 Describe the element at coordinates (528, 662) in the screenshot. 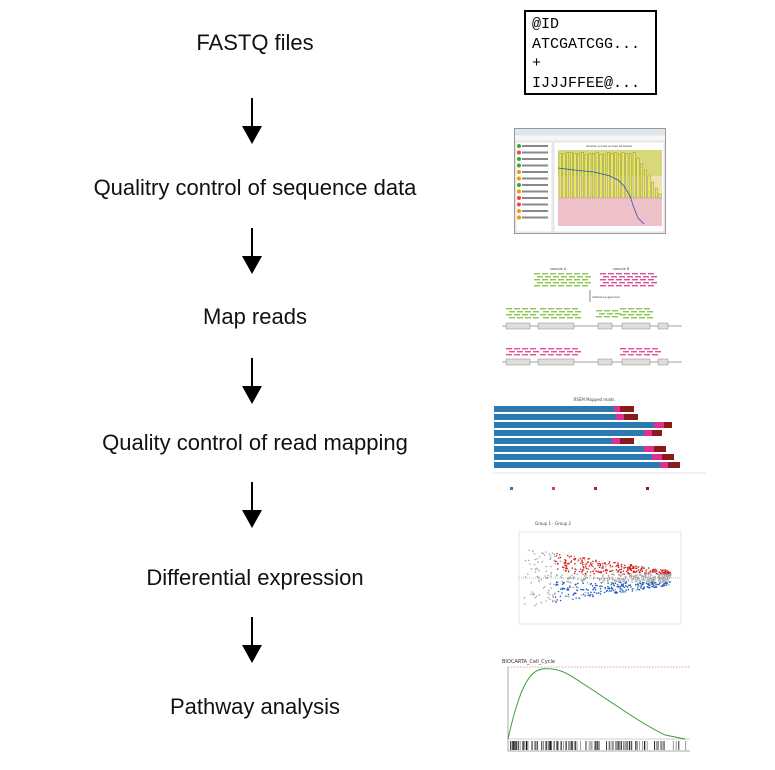

I see `gsea-title: BIOCARTA_Cell_Cycle` at that location.